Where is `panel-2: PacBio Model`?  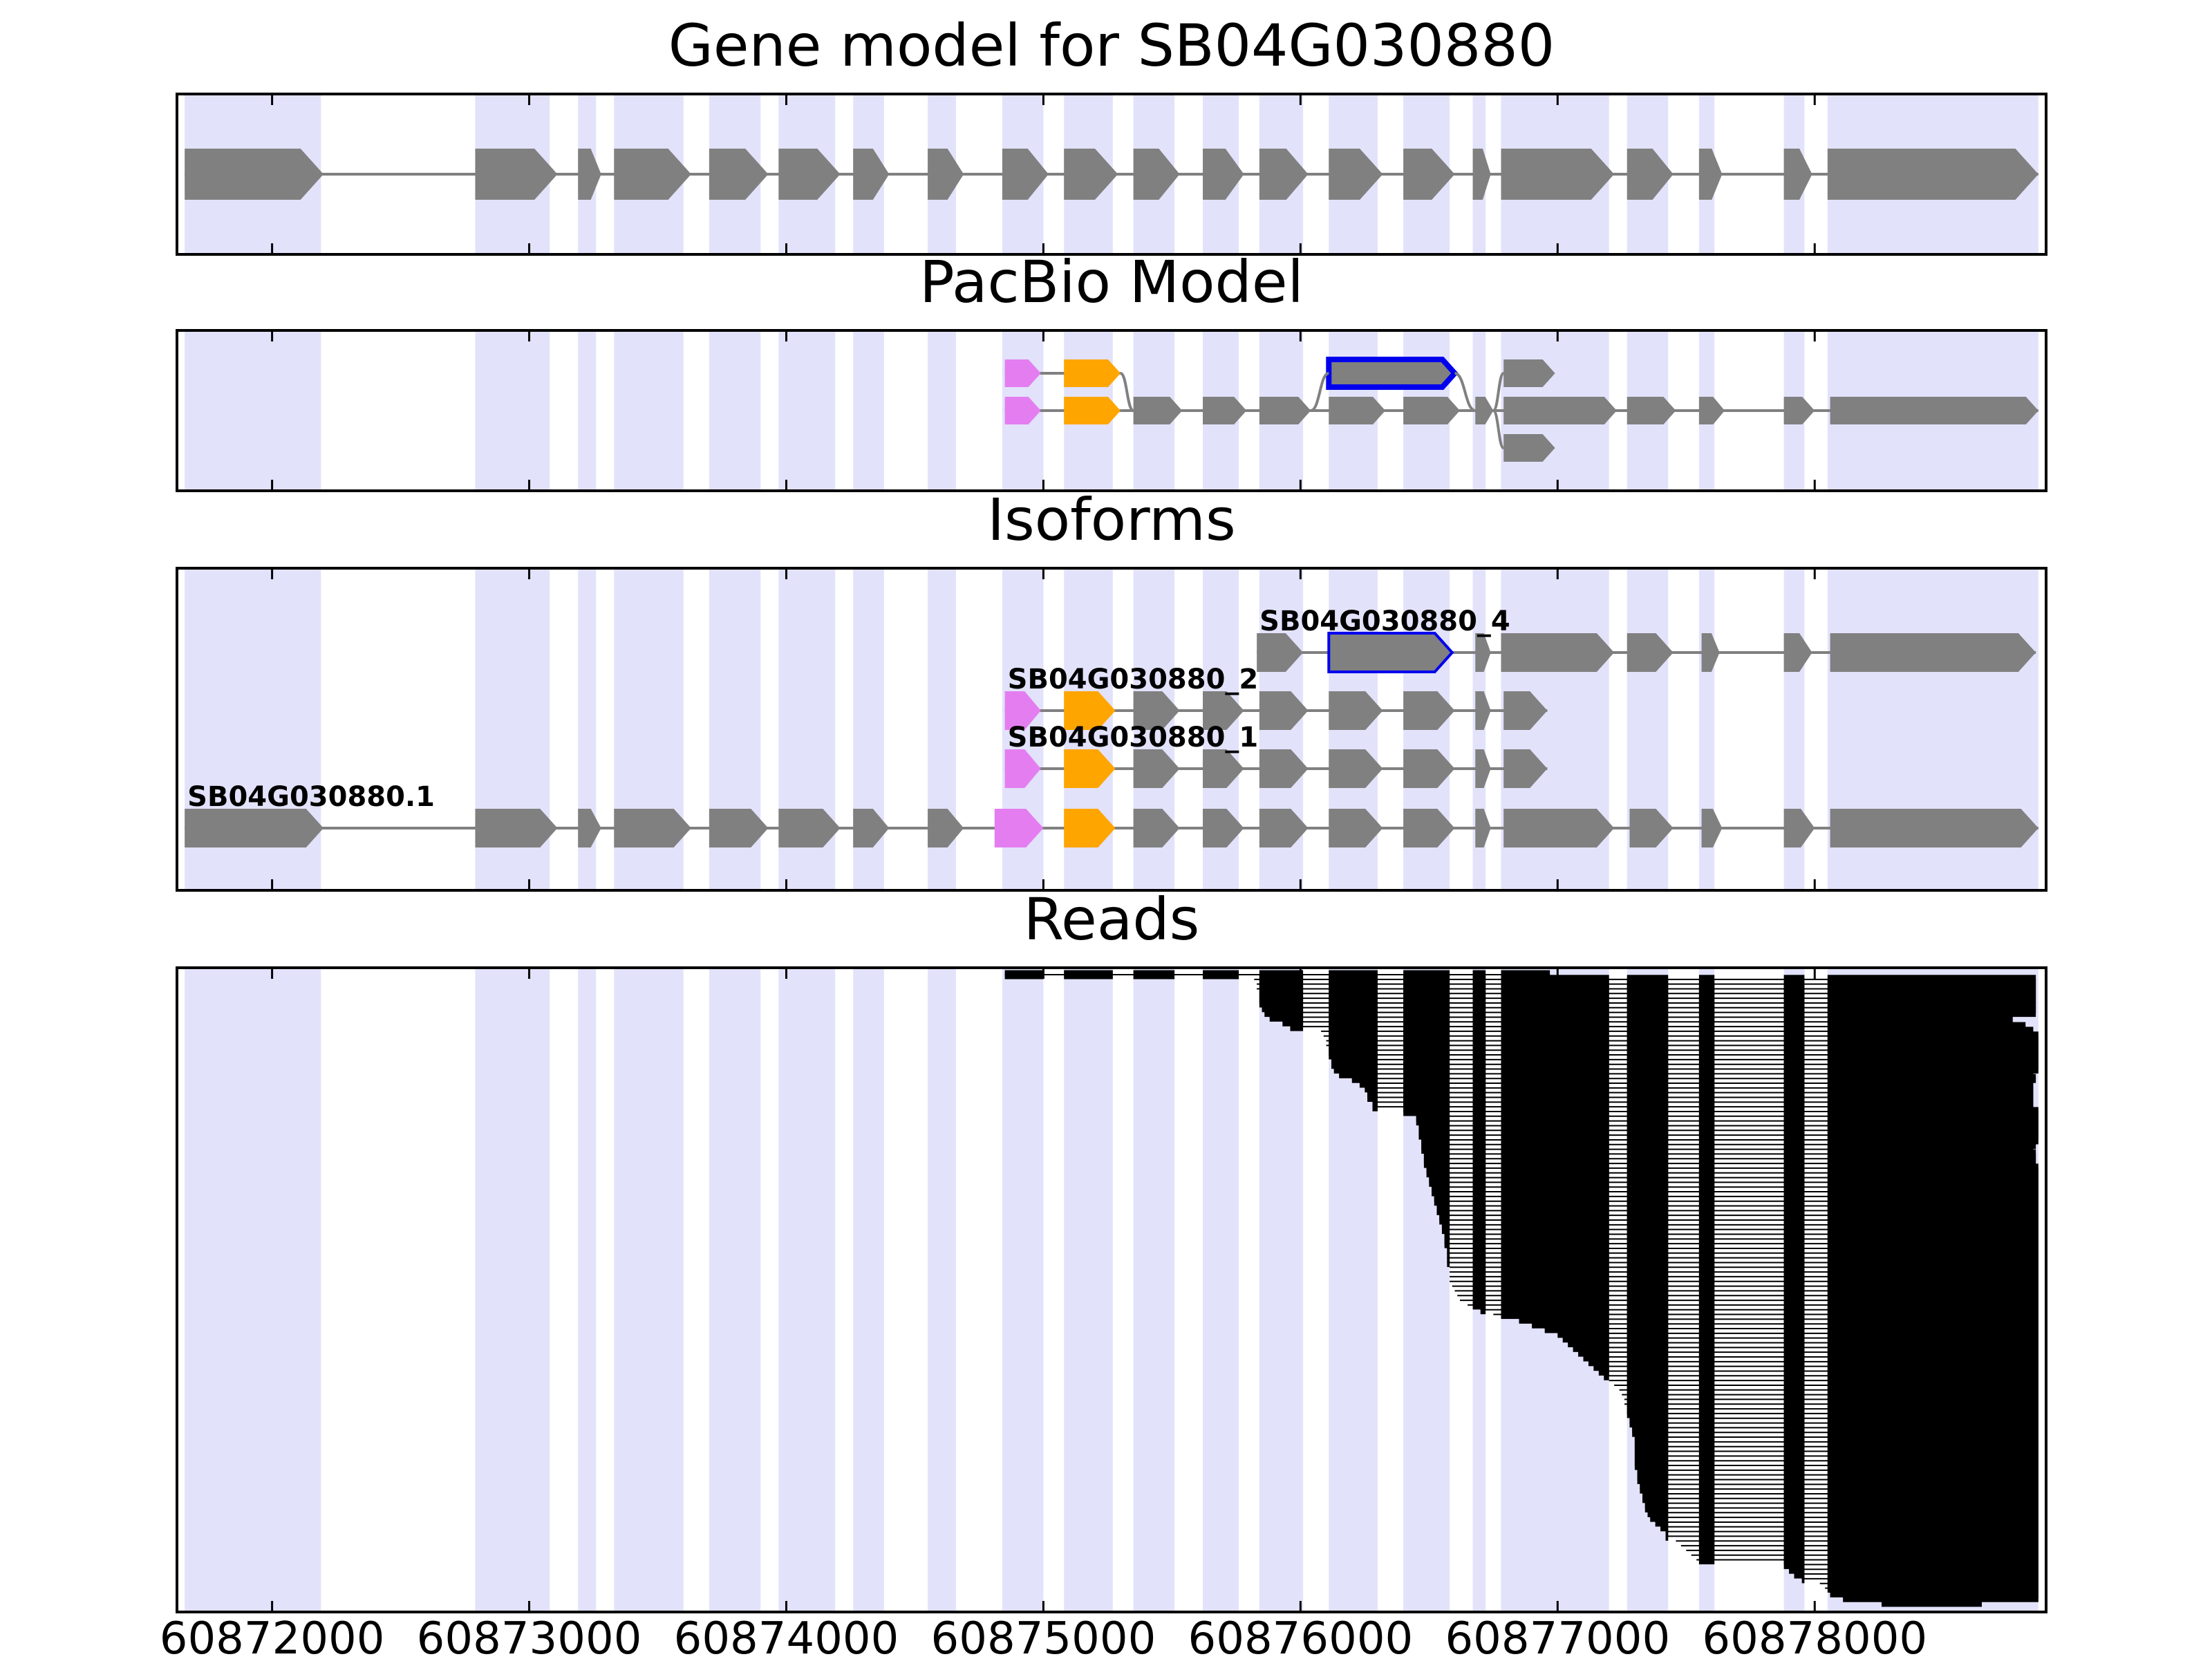 panel-2: PacBio Model is located at coordinates (1111, 370).